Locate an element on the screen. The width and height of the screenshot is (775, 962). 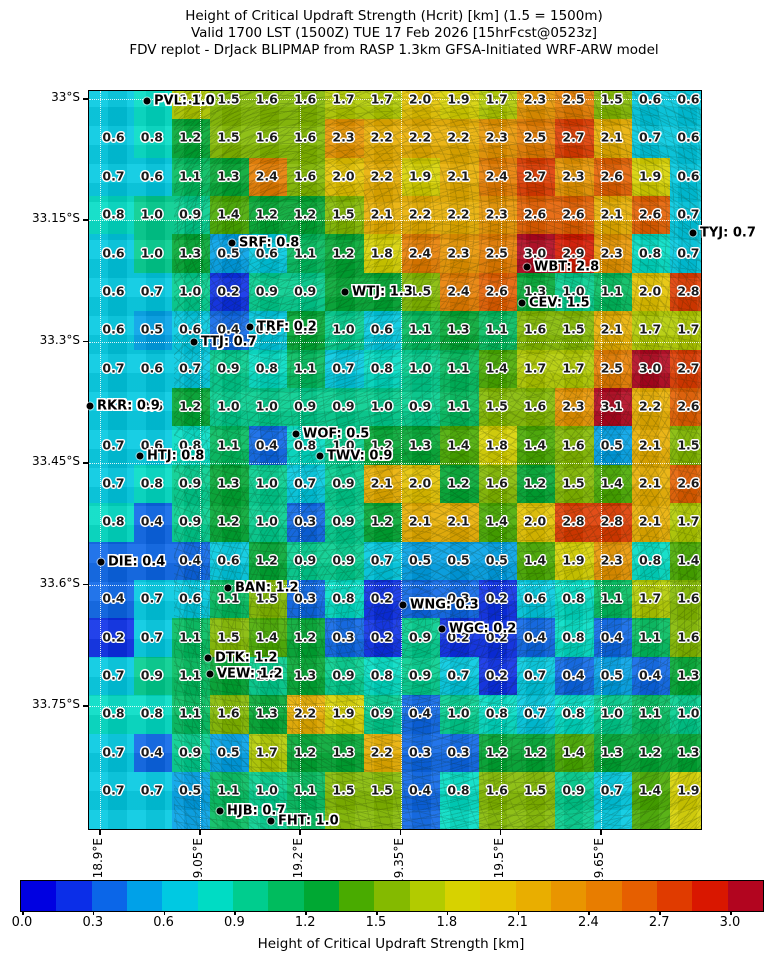
x-tick-label: 19.35°E is located at coordinates (398, 862).